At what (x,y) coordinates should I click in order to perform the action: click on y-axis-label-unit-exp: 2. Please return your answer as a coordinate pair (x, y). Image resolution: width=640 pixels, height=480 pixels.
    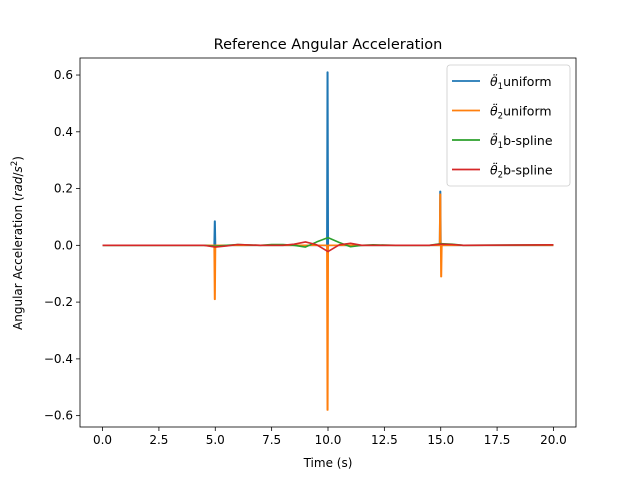
    Looking at the image, I should click on (15, 163).